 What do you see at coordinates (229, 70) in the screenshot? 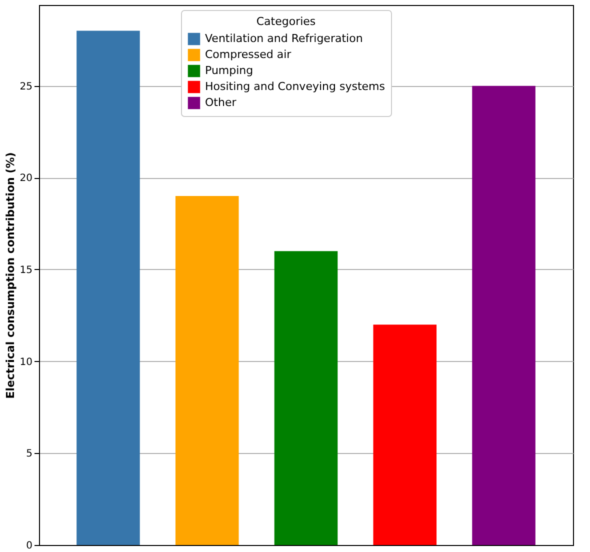
I see `legend-label: Pumping` at bounding box center [229, 70].